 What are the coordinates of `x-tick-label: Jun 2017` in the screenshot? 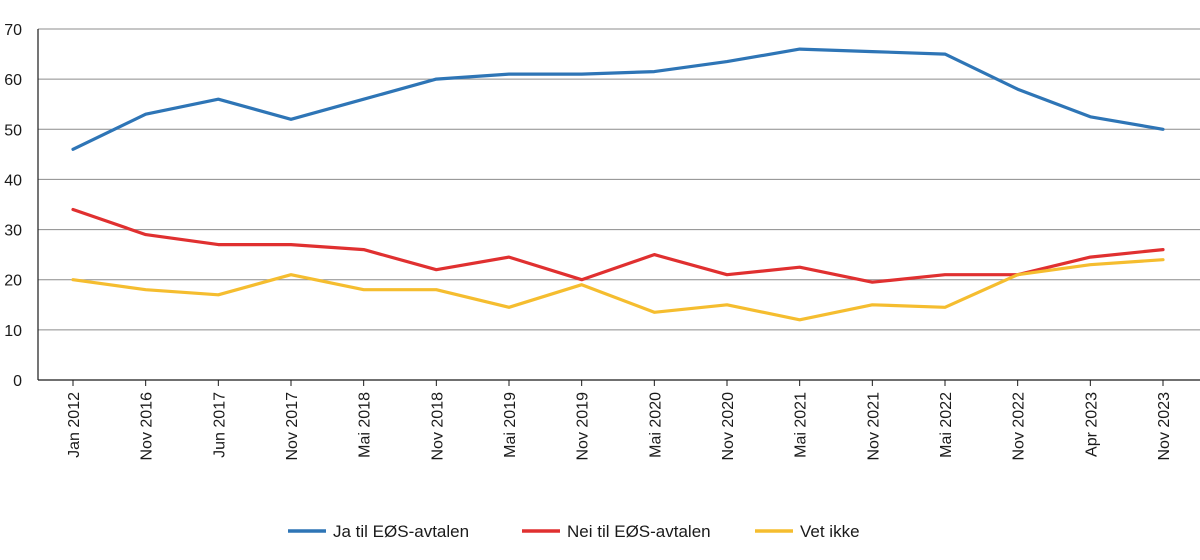 It's located at (219, 425).